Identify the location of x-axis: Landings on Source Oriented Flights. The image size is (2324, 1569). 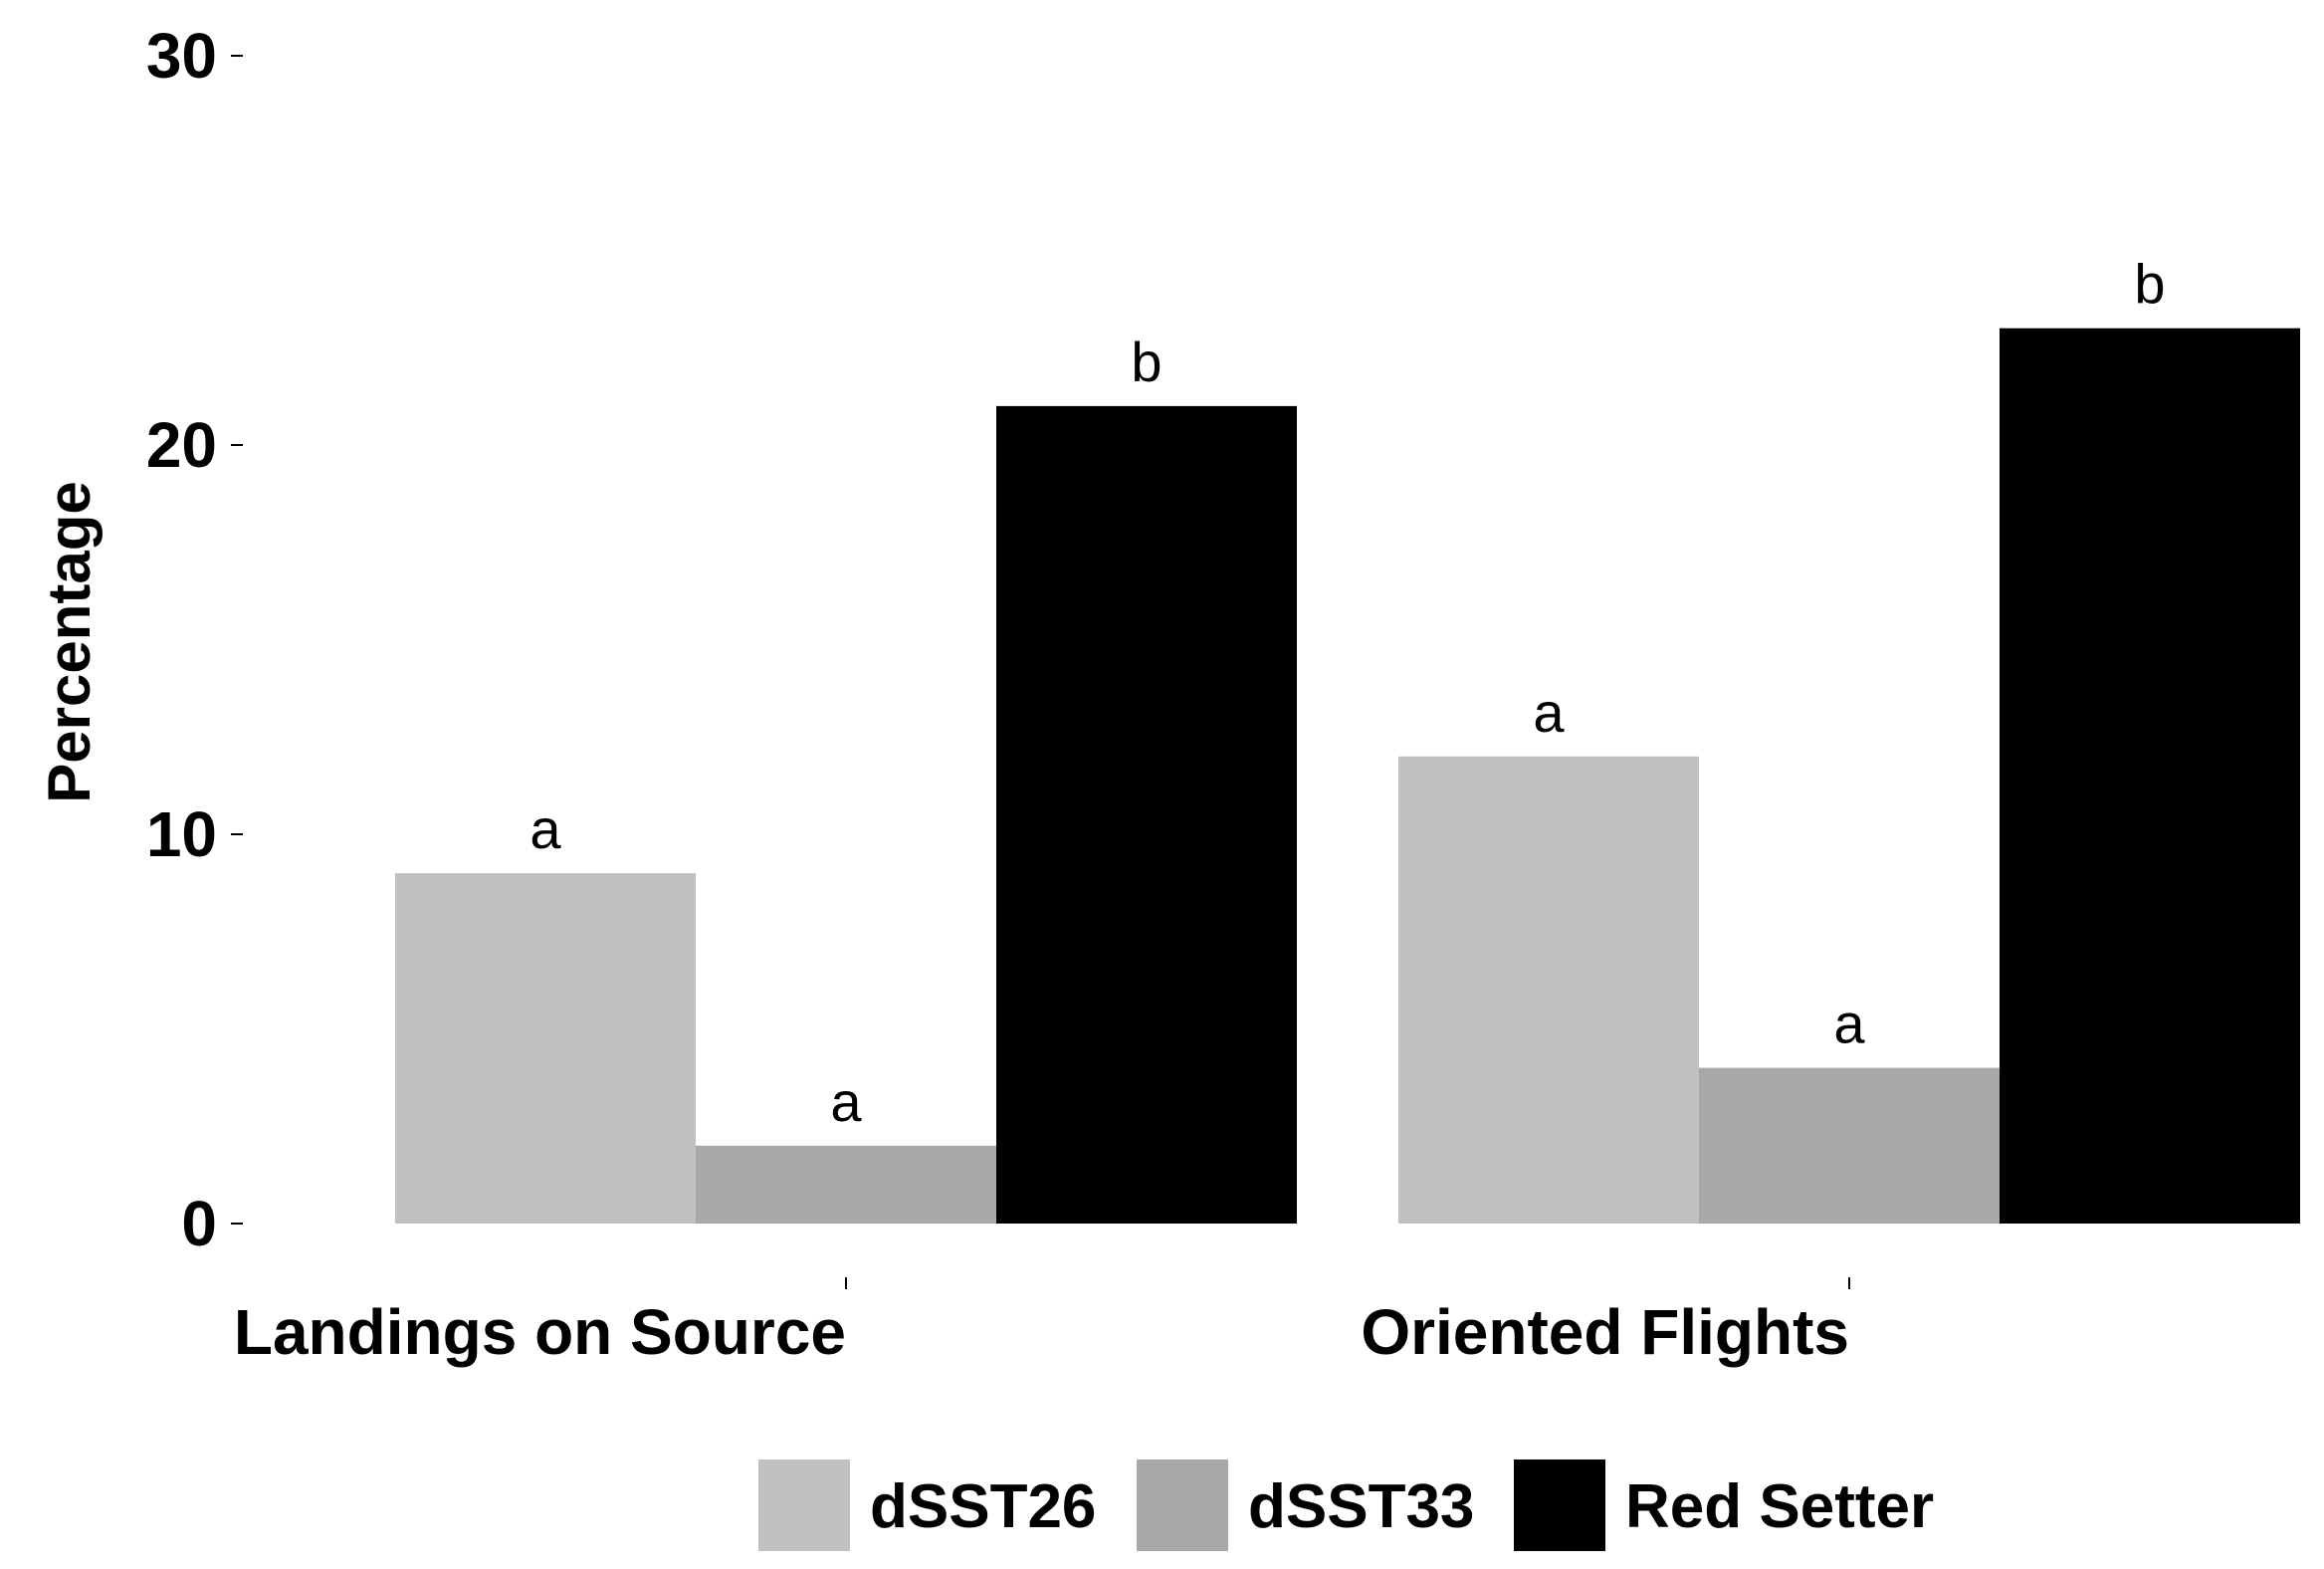
(1042, 1322).